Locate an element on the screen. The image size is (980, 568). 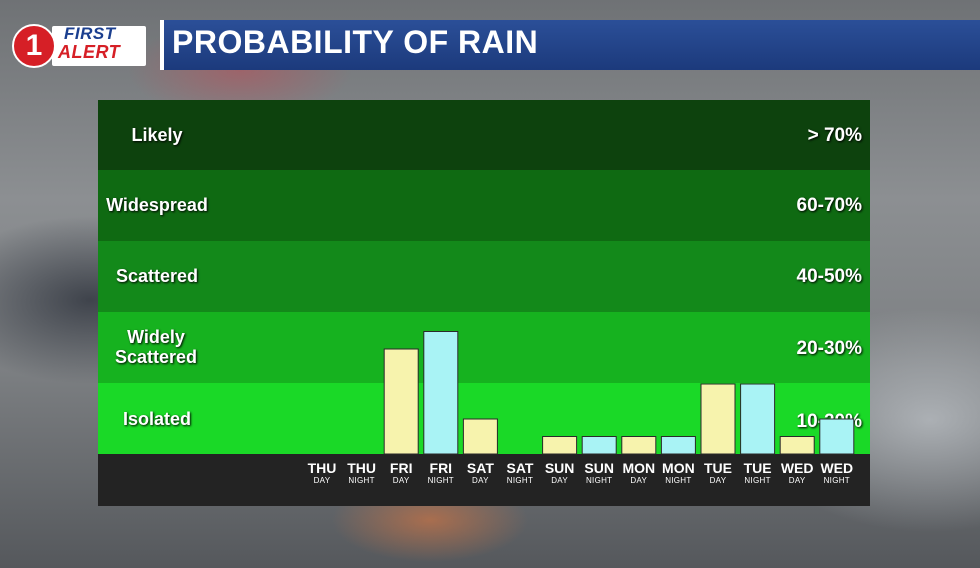
x-tick-wed-night: WED NIGHT is located at coordinates (837, 473).